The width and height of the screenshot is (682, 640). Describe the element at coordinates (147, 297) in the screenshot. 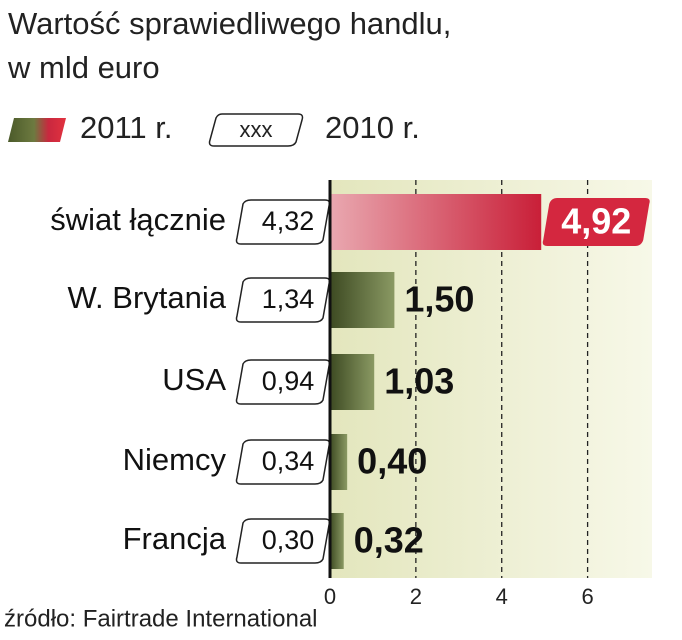

I see `category-label: W. Brytania` at that location.